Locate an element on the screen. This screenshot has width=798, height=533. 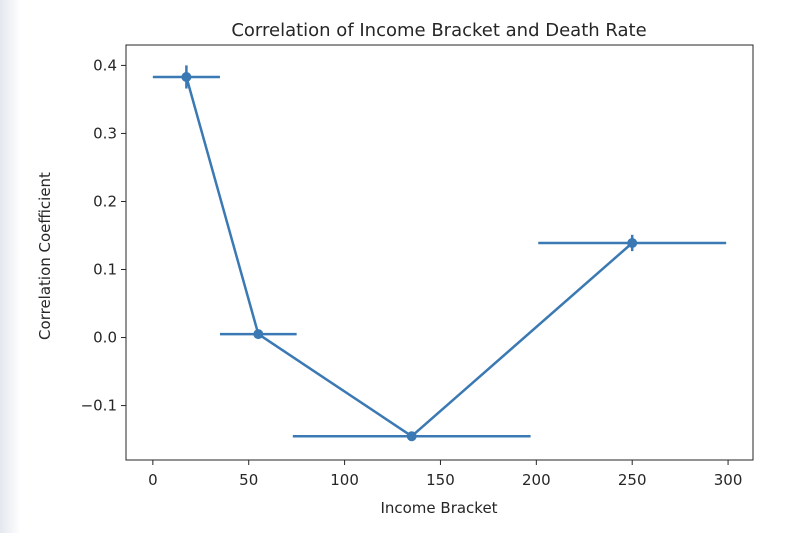
x-tick-label: 50 is located at coordinates (248, 480).